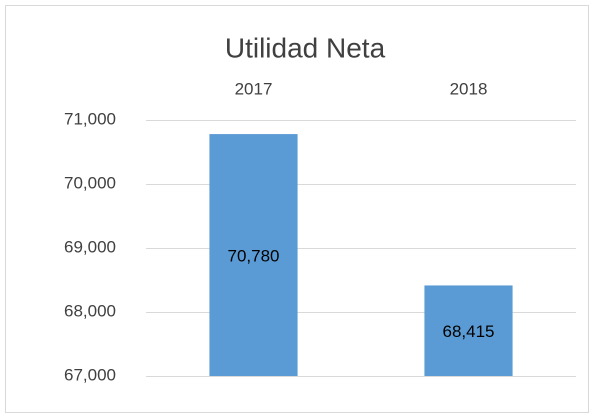  Describe the element at coordinates (305, 47) in the screenshot. I see `chart-title: Utilidad Neta` at that location.